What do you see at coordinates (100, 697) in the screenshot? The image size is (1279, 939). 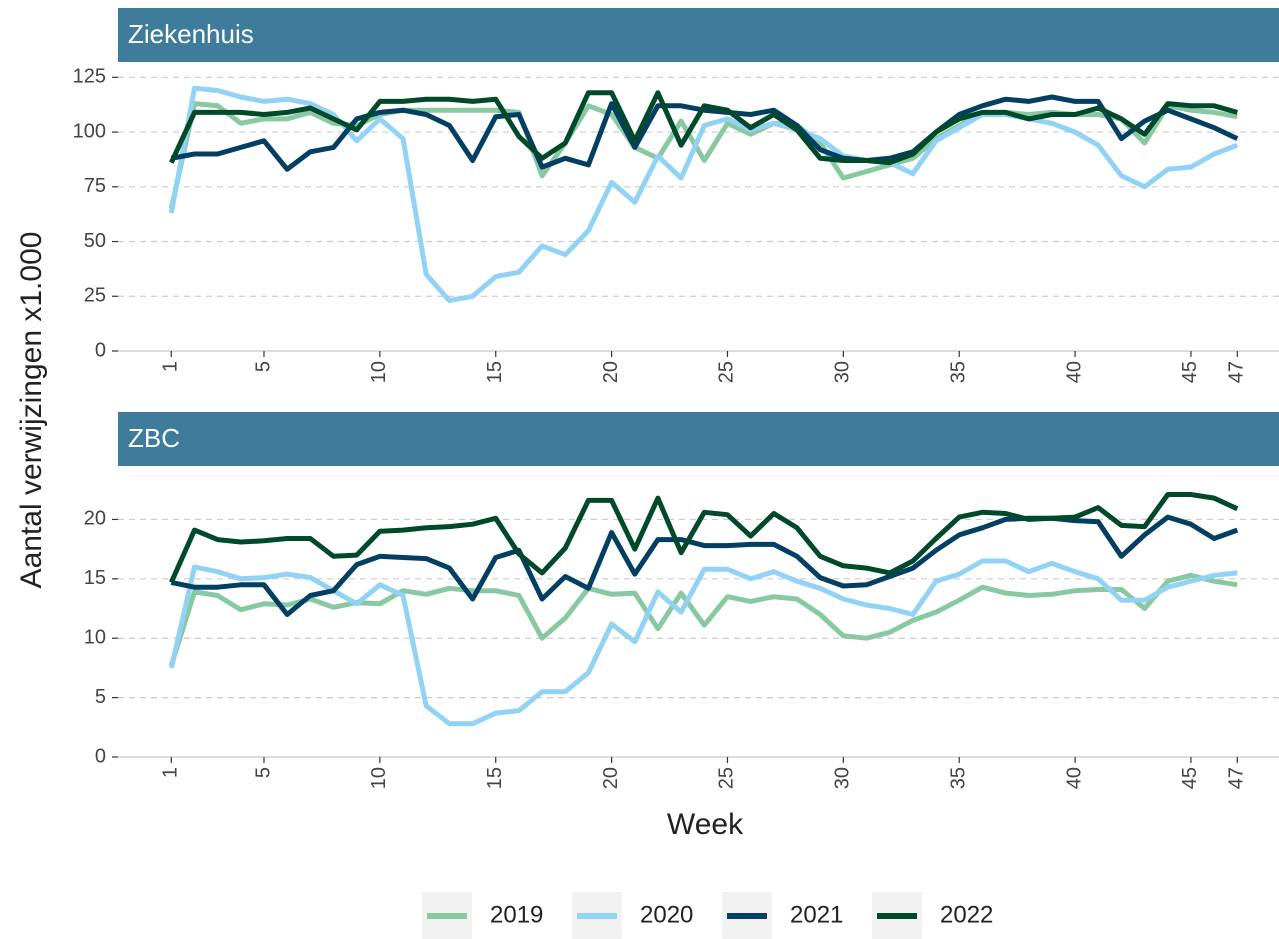 I see `y-tick-label: 5` at bounding box center [100, 697].